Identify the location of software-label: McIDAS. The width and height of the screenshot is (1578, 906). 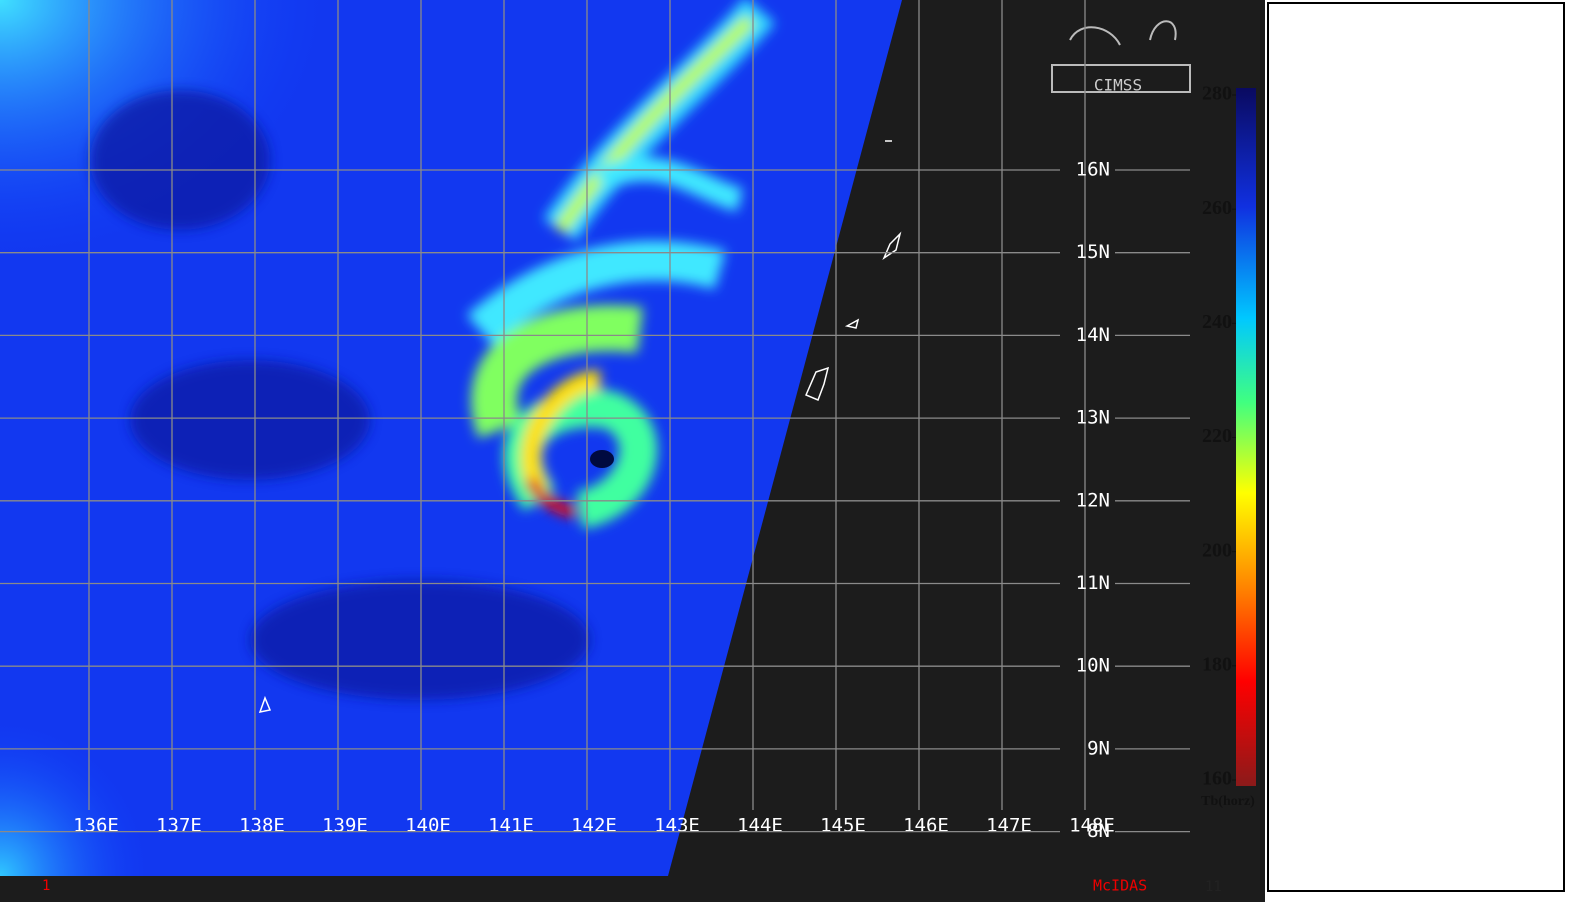
(1120, 886).